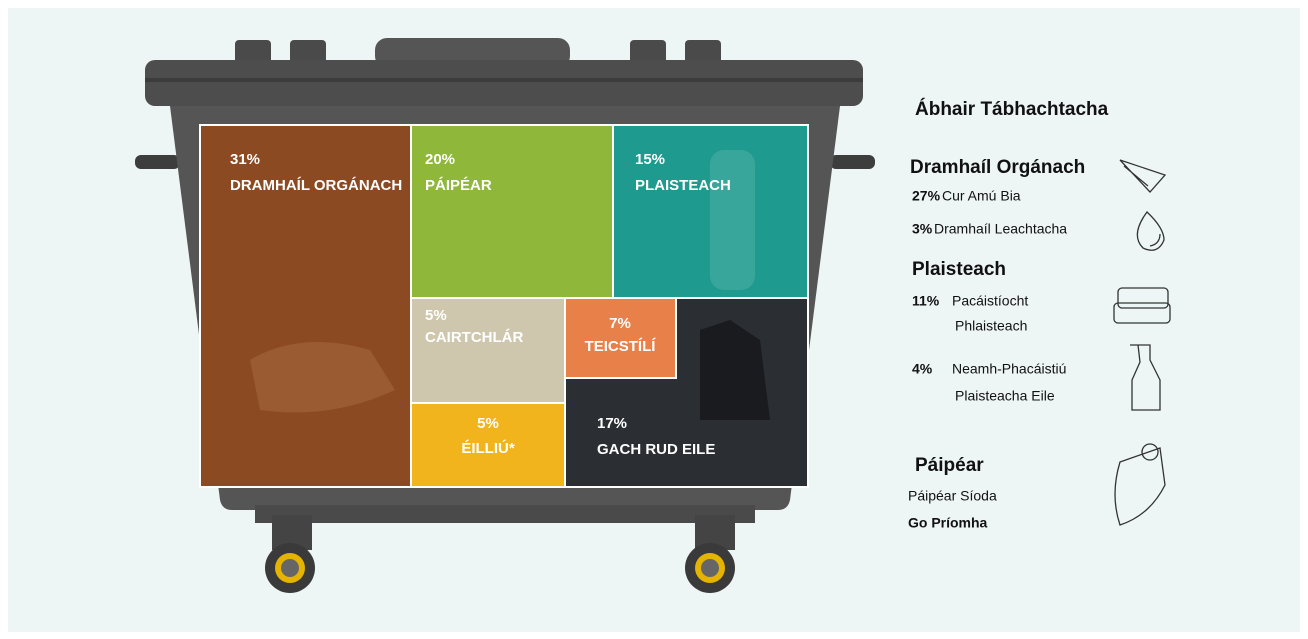  I want to click on item-label: Dramhaíl Leachtacha, so click(1000, 229).